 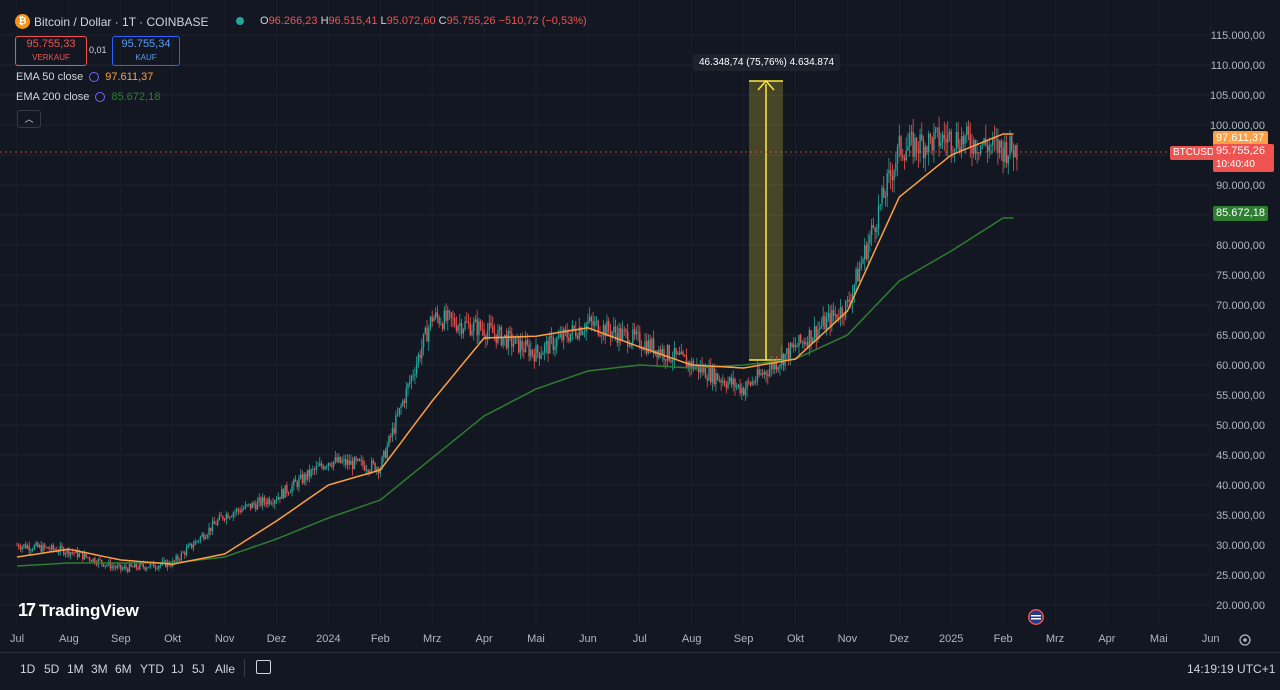 What do you see at coordinates (1245, 640) in the screenshot?
I see `gear-icon` at bounding box center [1245, 640].